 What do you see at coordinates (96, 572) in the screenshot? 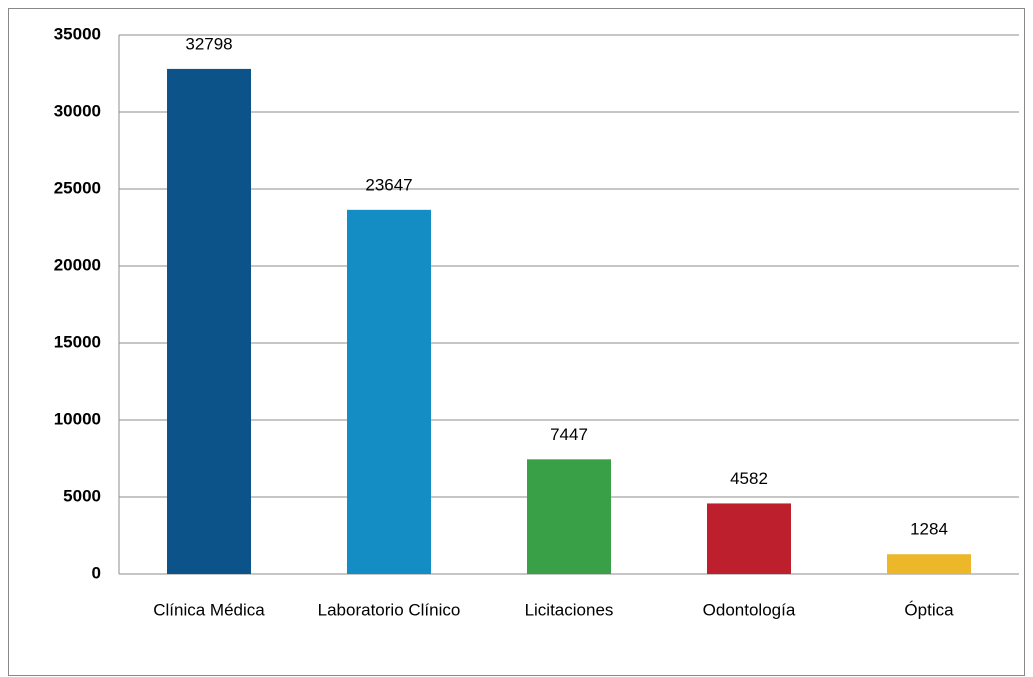
I see `y-tick-label: 0` at bounding box center [96, 572].